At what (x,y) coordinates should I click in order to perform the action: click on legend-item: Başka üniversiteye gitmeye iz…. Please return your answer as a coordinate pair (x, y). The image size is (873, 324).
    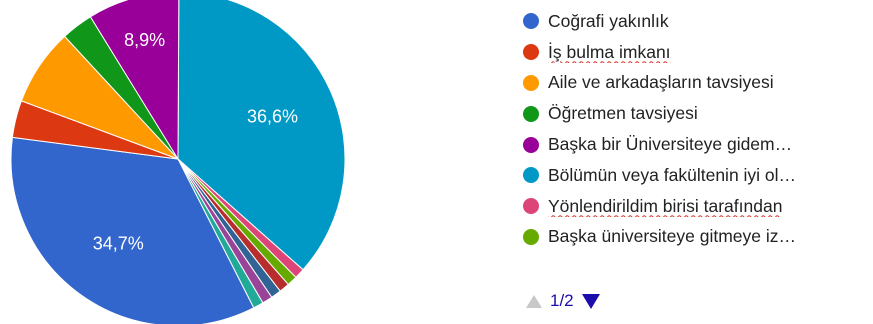
    Looking at the image, I should click on (695, 237).